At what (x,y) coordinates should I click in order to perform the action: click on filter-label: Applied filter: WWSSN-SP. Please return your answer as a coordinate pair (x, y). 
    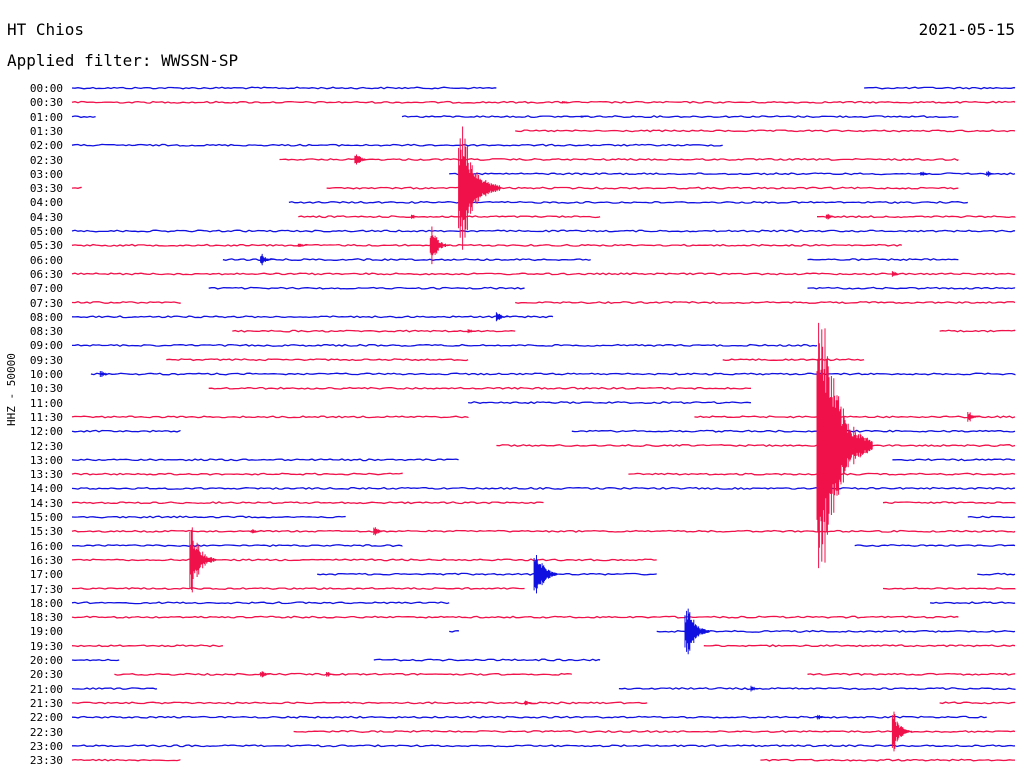
    Looking at the image, I should click on (123, 60).